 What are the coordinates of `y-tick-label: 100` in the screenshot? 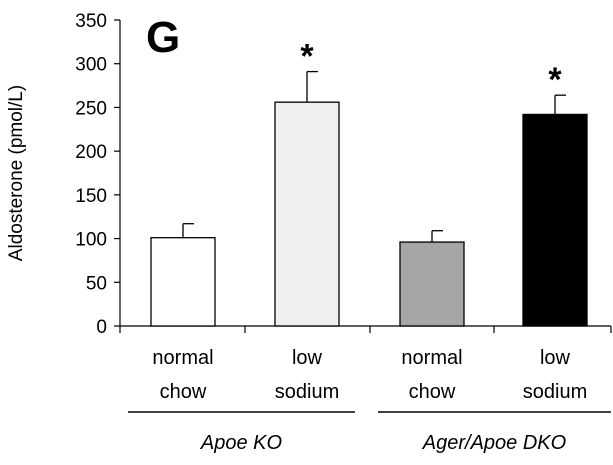 It's located at (91, 240).